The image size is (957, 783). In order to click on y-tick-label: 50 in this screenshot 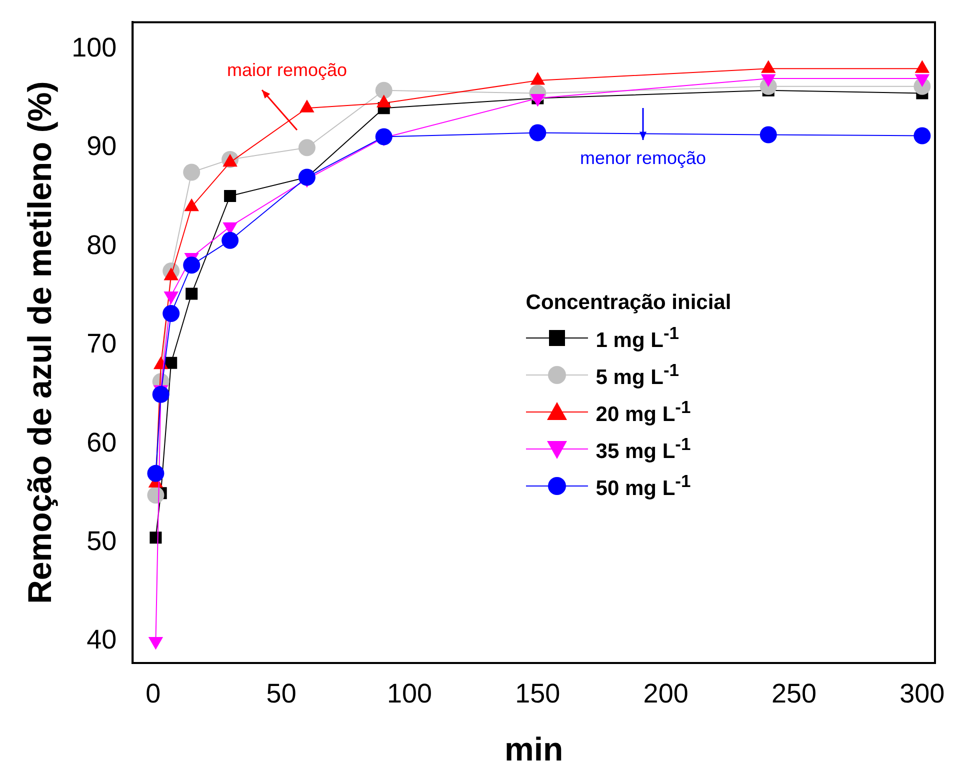, I will do `click(101, 541)`.